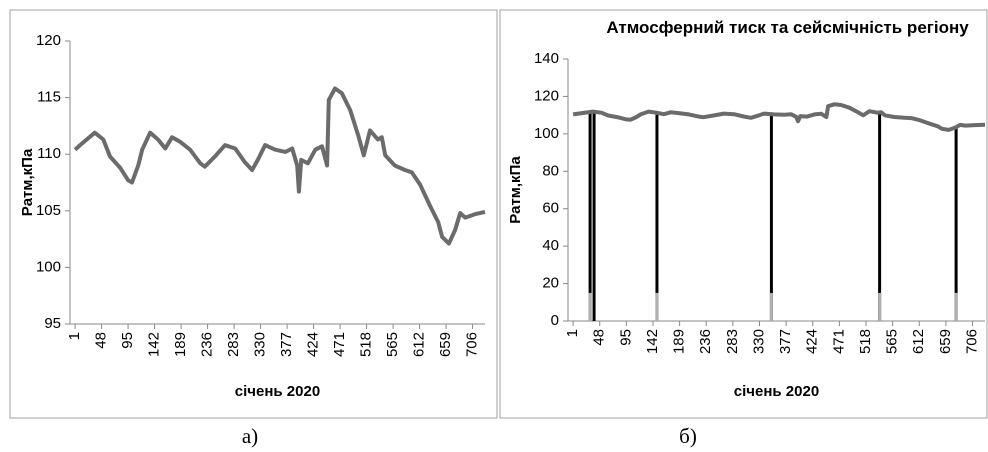 This screenshot has width=988, height=452. What do you see at coordinates (48, 210) in the screenshot?
I see `y-tick-label: 105` at bounding box center [48, 210].